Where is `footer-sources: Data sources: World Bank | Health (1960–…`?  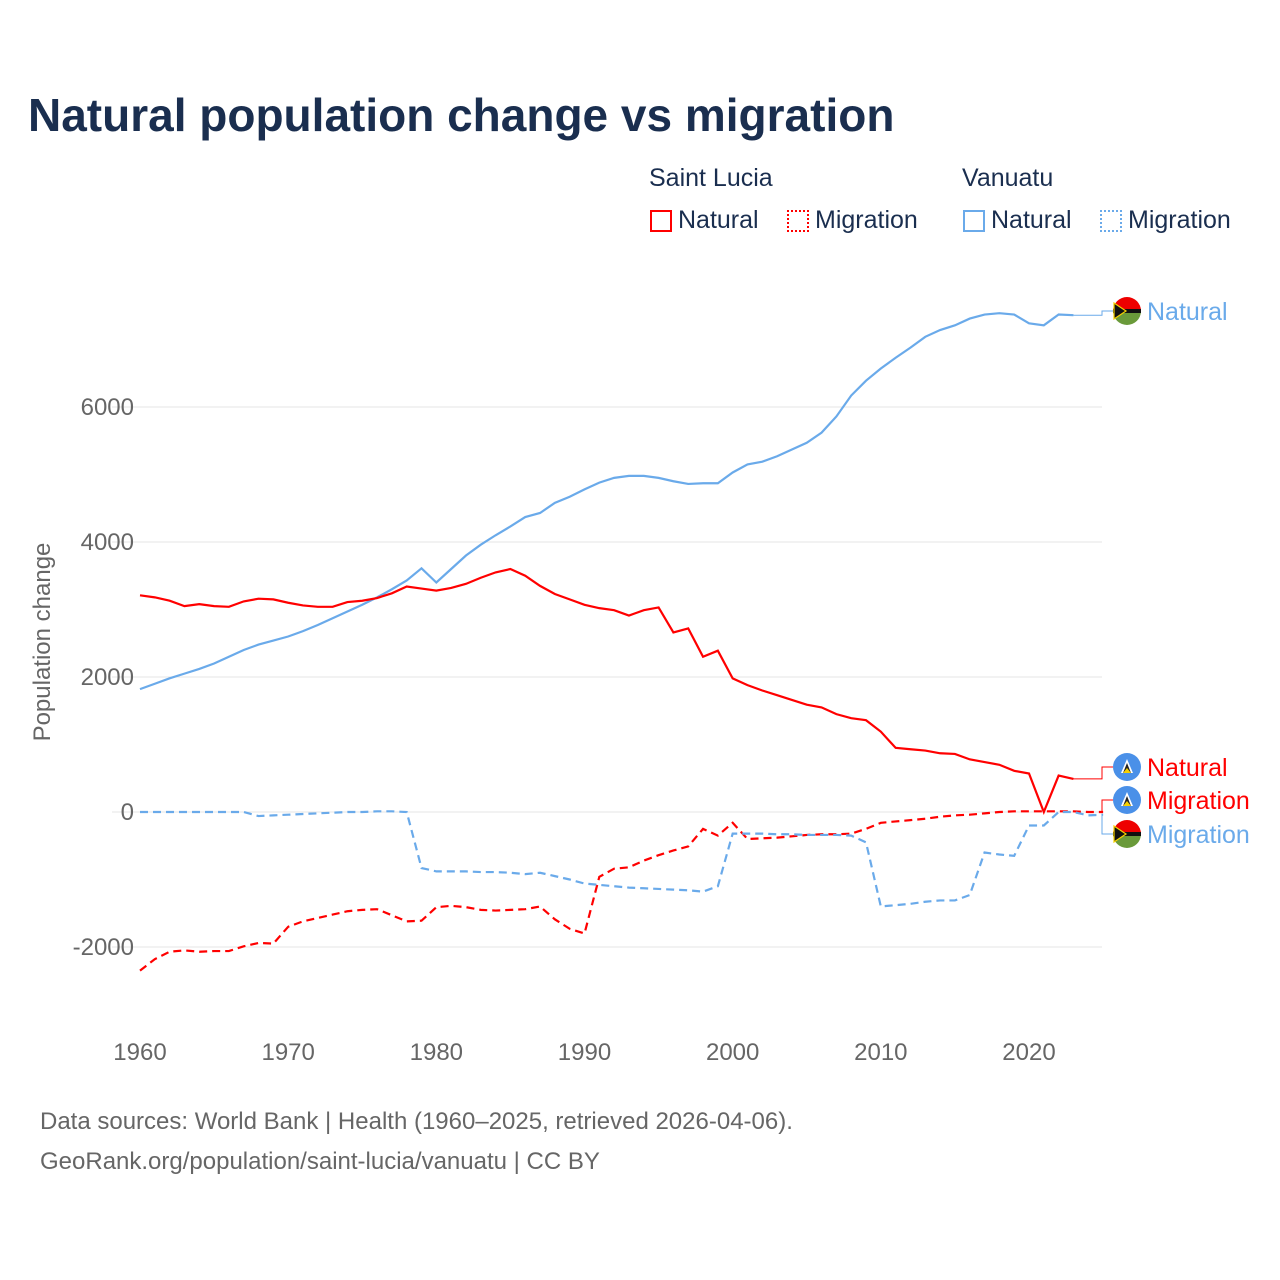
footer-sources: Data sources: World Bank | Health (1960–… is located at coordinates (416, 1121).